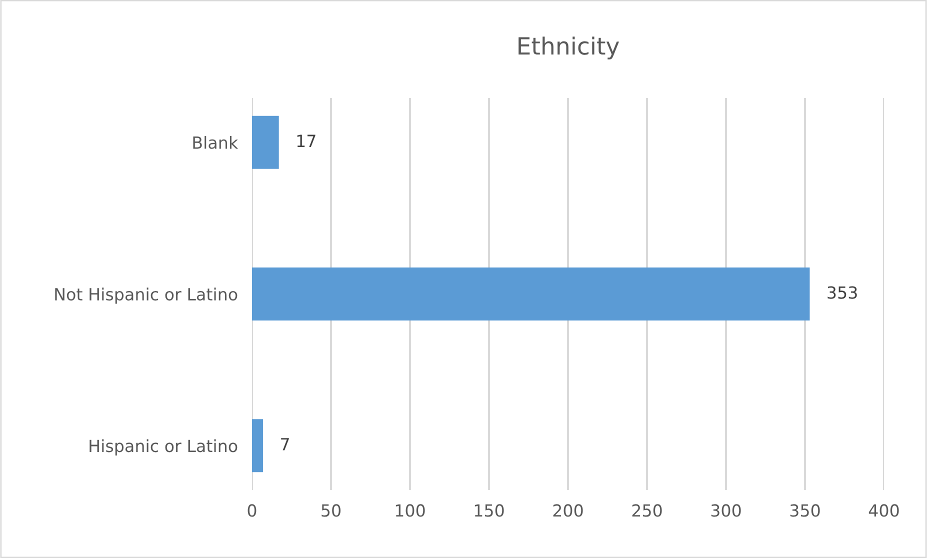 The width and height of the screenshot is (927, 558). Describe the element at coordinates (285, 444) in the screenshot. I see `data-label: 7` at that location.